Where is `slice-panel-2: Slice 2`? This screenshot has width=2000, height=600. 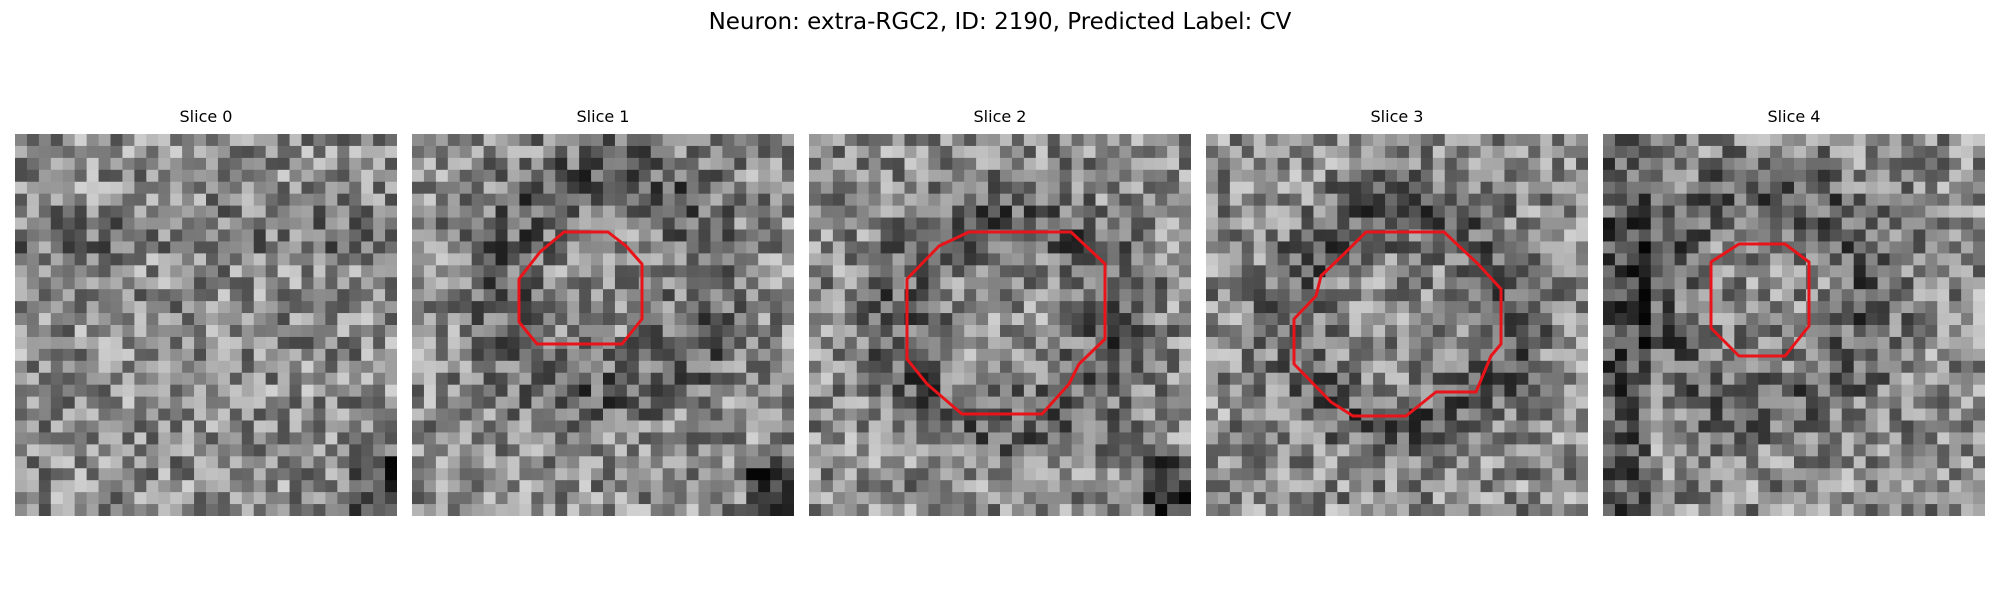 slice-panel-2: Slice 2 is located at coordinates (1000, 311).